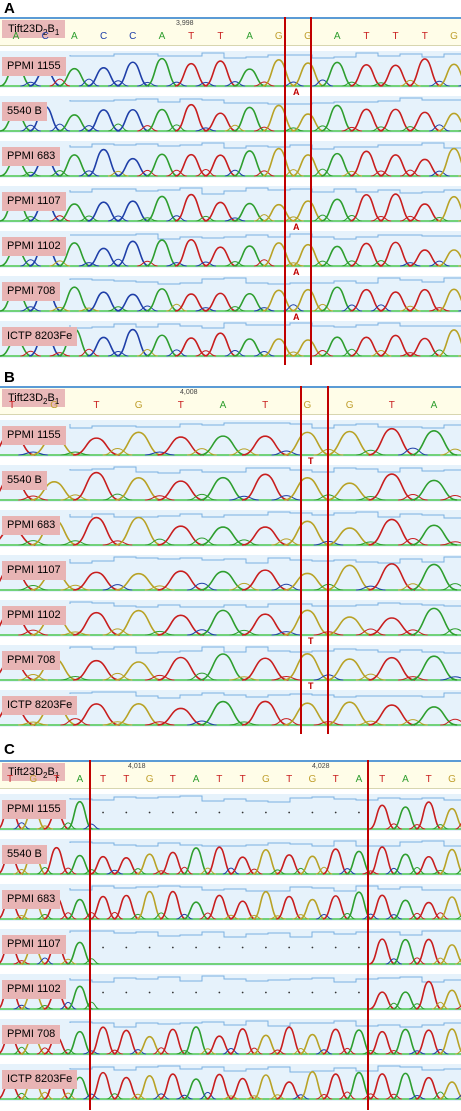  What do you see at coordinates (34, 201) in the screenshot?
I see `sample-label: PPMI 1107` at bounding box center [34, 201].